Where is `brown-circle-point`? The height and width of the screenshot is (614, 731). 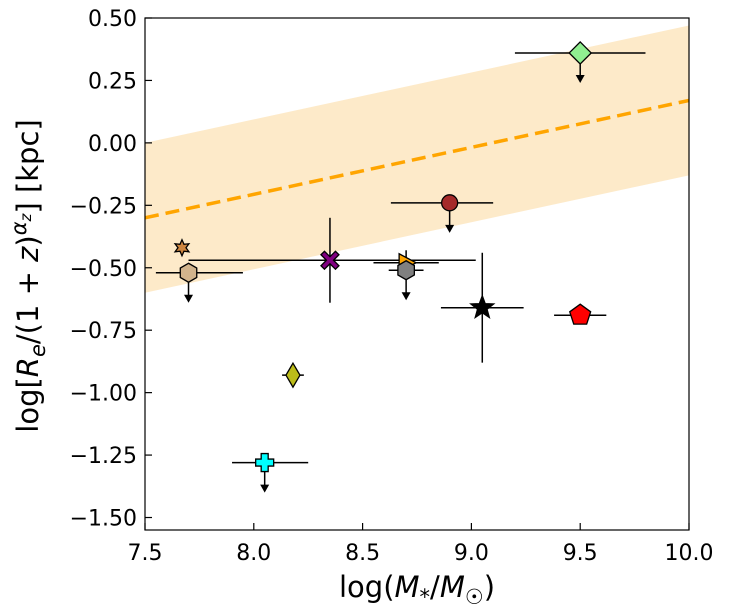 brown-circle-point is located at coordinates (442, 213).